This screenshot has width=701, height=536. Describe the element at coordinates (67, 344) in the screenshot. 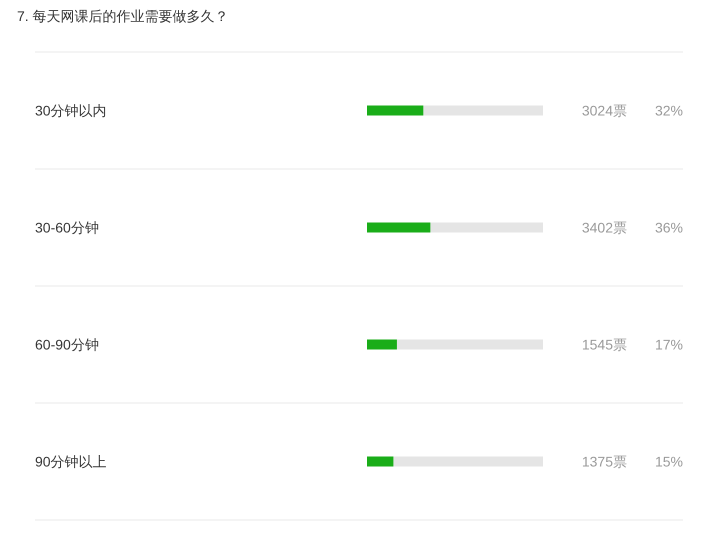

I see `category: 60-90分钟` at that location.